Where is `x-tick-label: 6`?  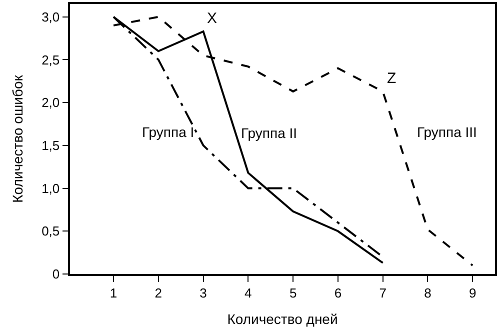
x-tick-label: 6 is located at coordinates (338, 292).